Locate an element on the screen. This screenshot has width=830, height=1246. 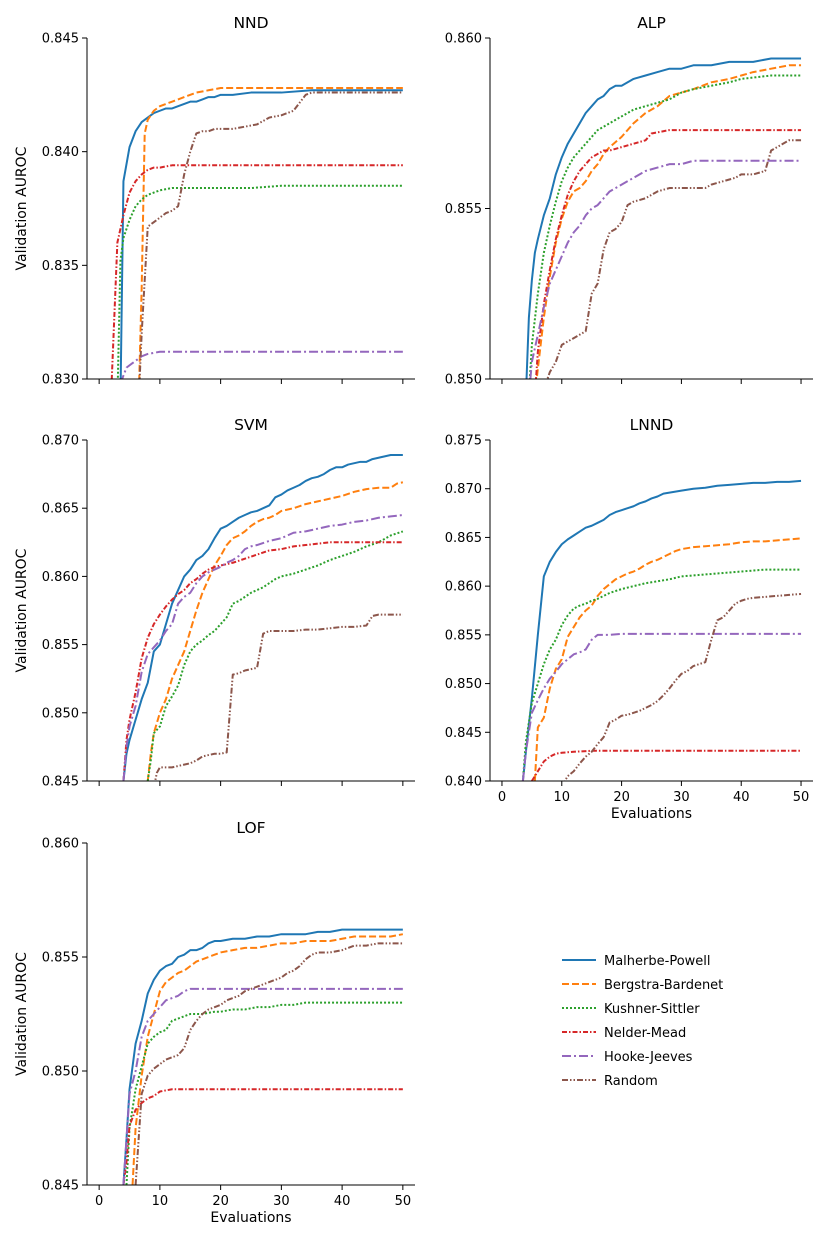
legend-entry: Kushner-Sittler is located at coordinates (631, 1009).